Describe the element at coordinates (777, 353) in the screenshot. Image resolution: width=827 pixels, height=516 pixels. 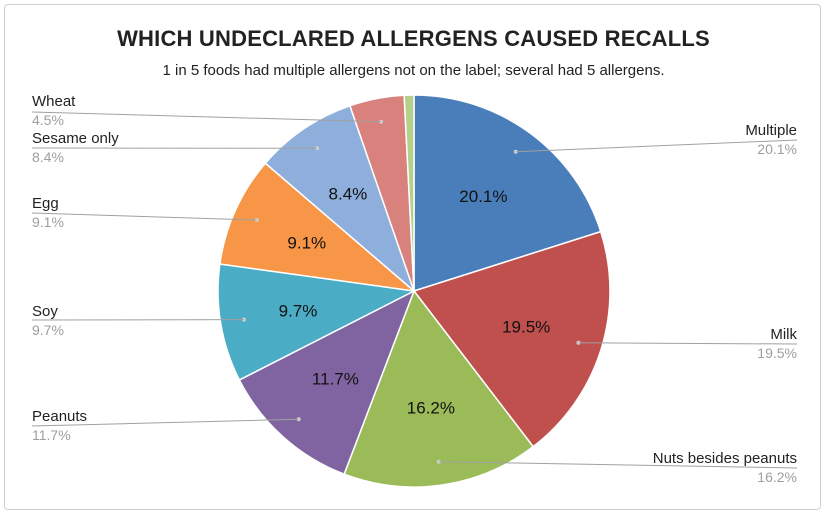
I see `callout-value-milk: 19.5%` at that location.